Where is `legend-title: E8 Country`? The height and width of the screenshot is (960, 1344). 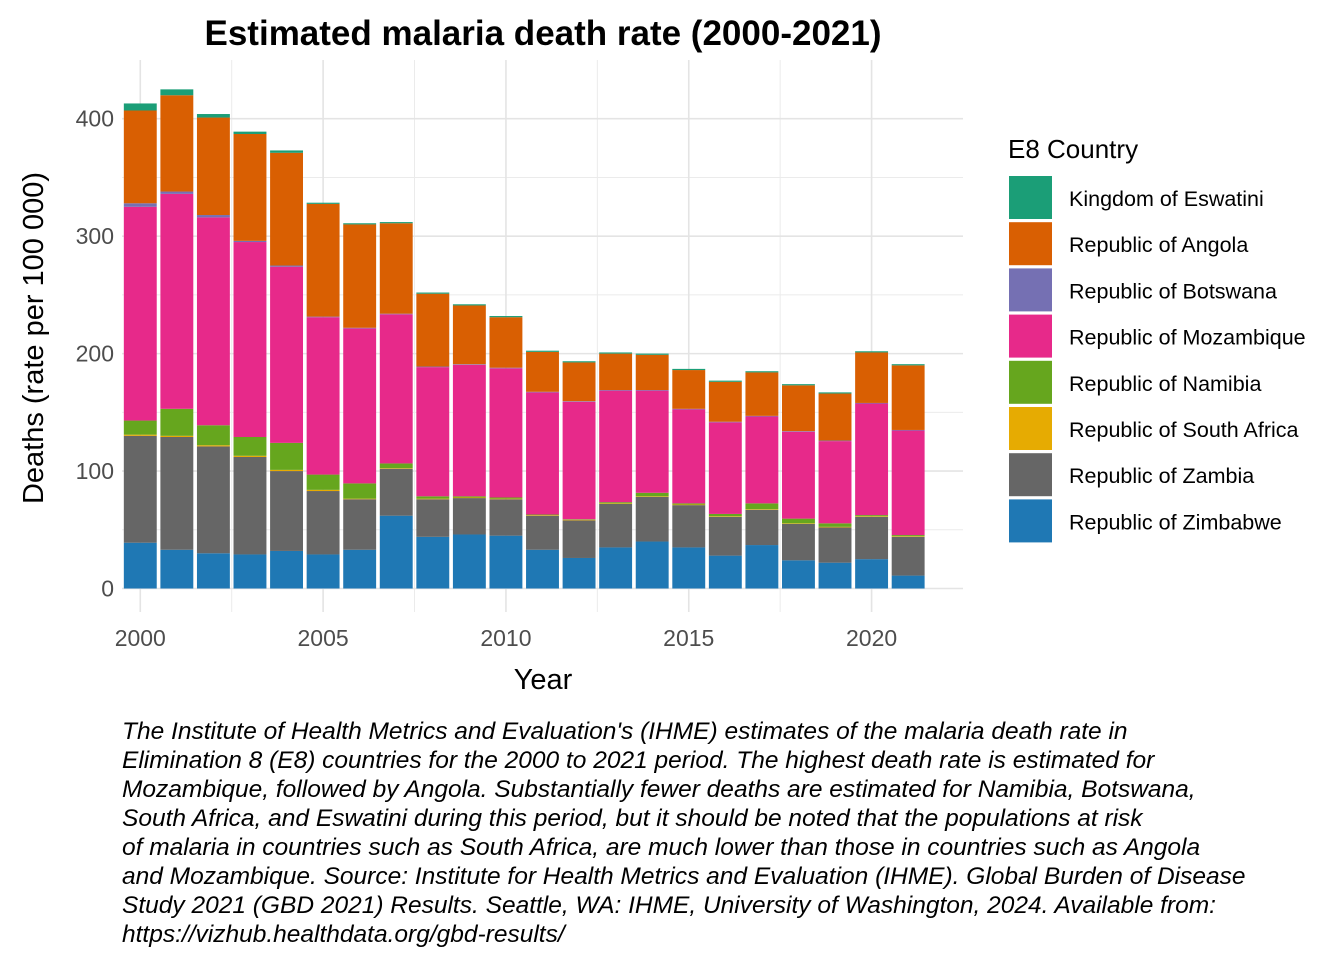 legend-title: E8 Country is located at coordinates (1073, 149).